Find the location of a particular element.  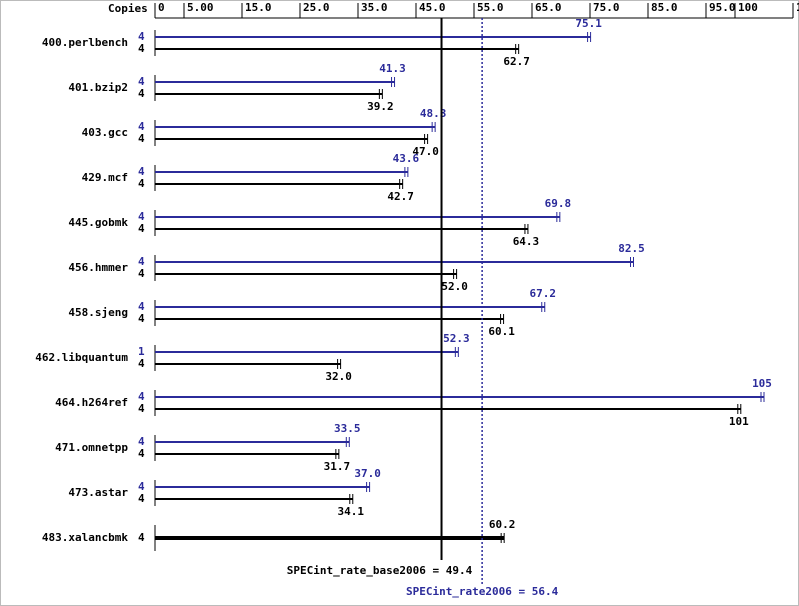

x-tick-label: 0 is located at coordinates (161, 7).